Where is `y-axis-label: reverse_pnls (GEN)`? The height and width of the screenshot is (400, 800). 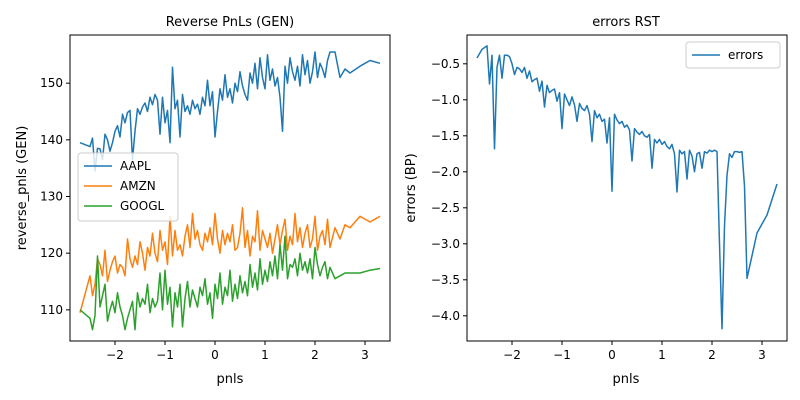
y-axis-label: reverse_pnls (GEN) is located at coordinates (22, 188).